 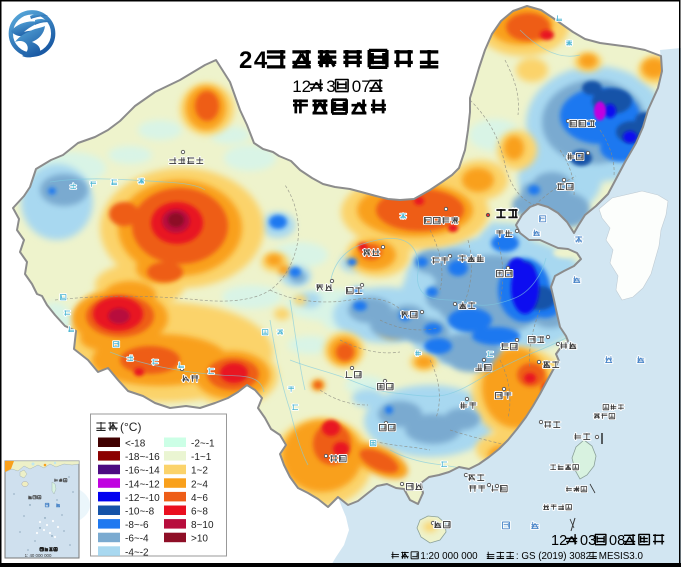 I want to click on svg-text: (°C), so click(x=130, y=427).